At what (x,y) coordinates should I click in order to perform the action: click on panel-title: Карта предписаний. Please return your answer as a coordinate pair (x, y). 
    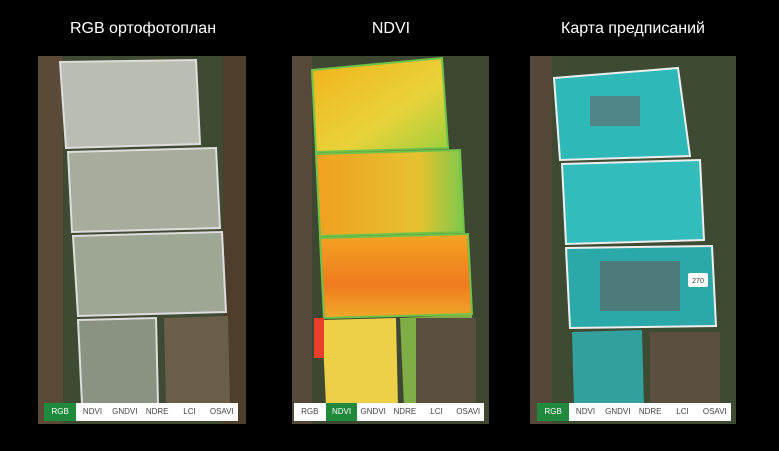
    Looking at the image, I should click on (633, 28).